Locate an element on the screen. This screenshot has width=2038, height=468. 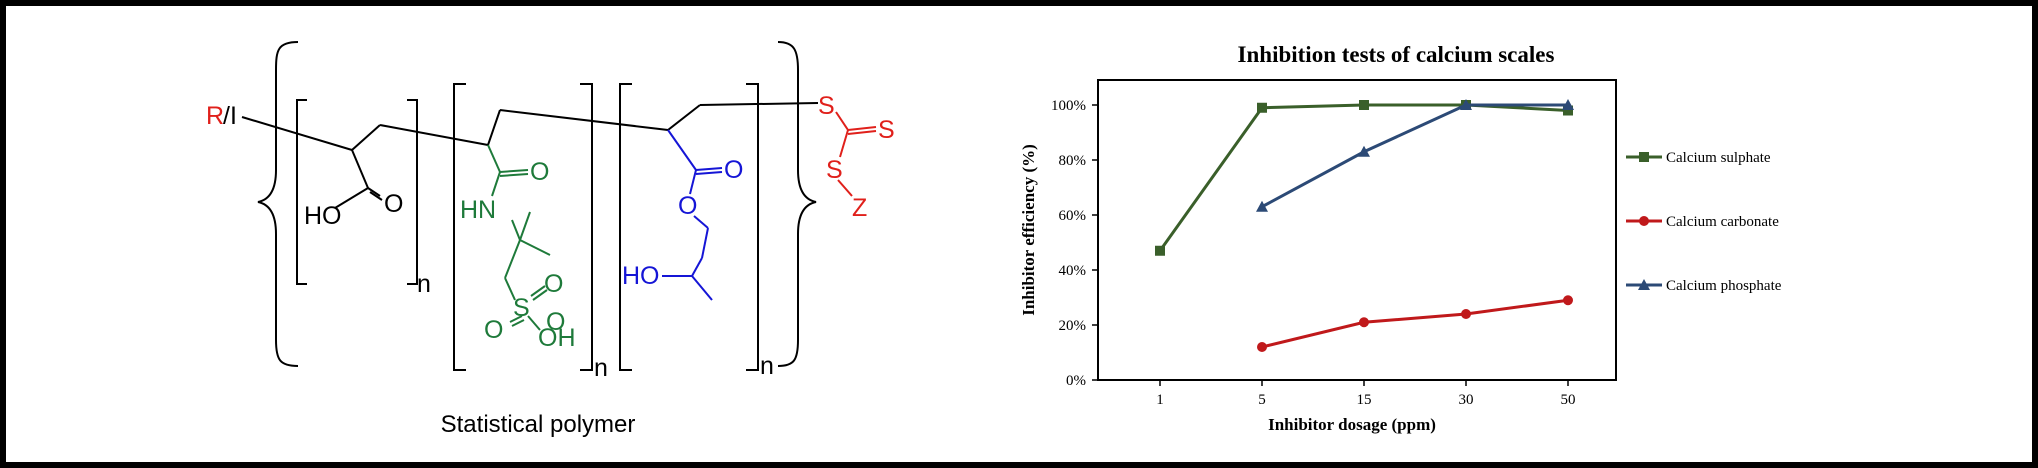
bracket-1-right is located at coordinates (412, 192).